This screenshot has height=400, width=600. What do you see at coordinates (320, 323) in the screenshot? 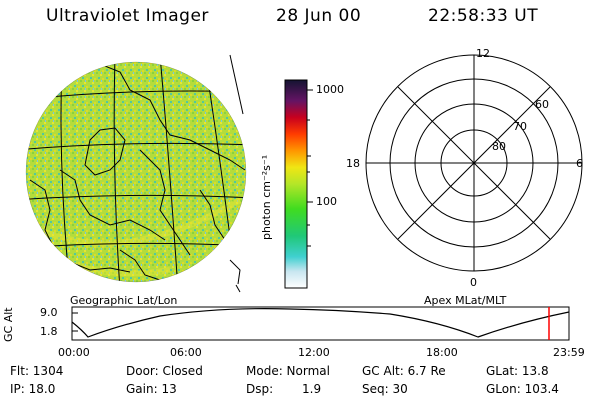
I see `orbit-plot` at bounding box center [320, 323].